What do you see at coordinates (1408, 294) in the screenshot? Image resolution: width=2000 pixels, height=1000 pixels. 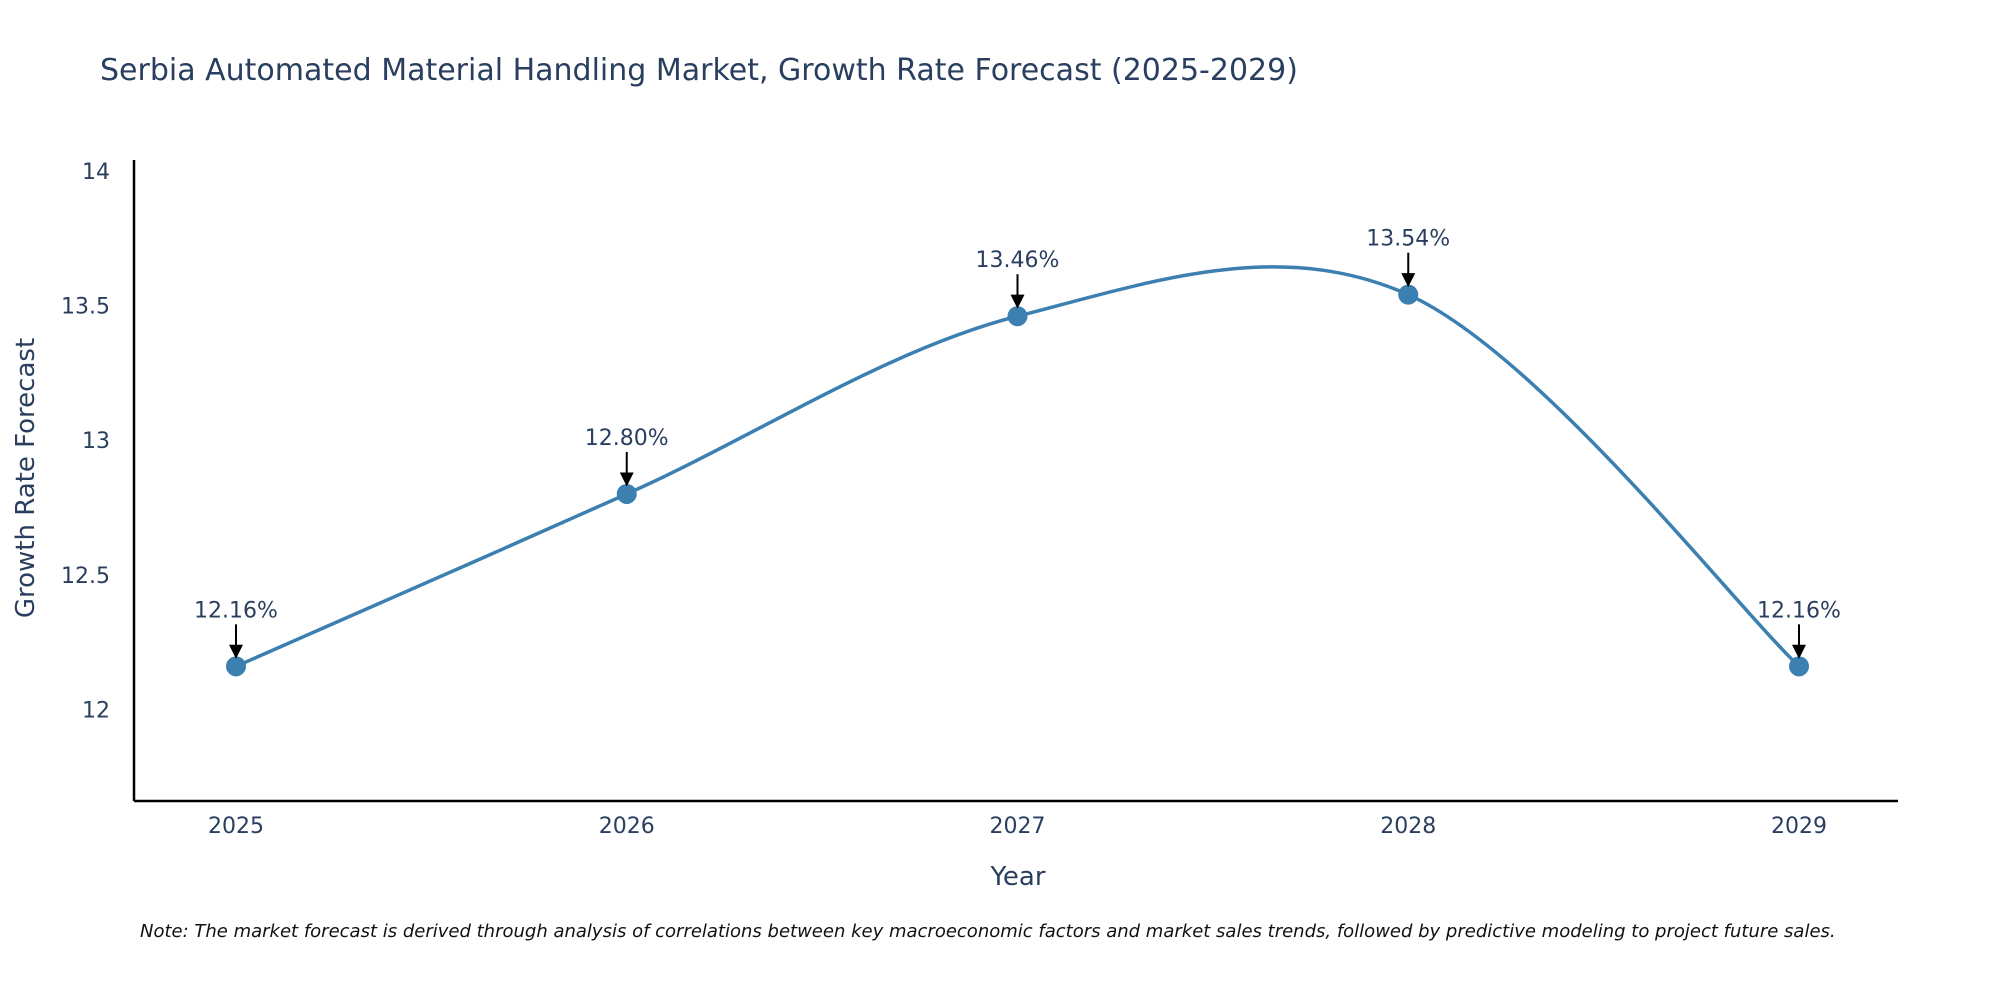 I see `data-point-2028` at bounding box center [1408, 294].